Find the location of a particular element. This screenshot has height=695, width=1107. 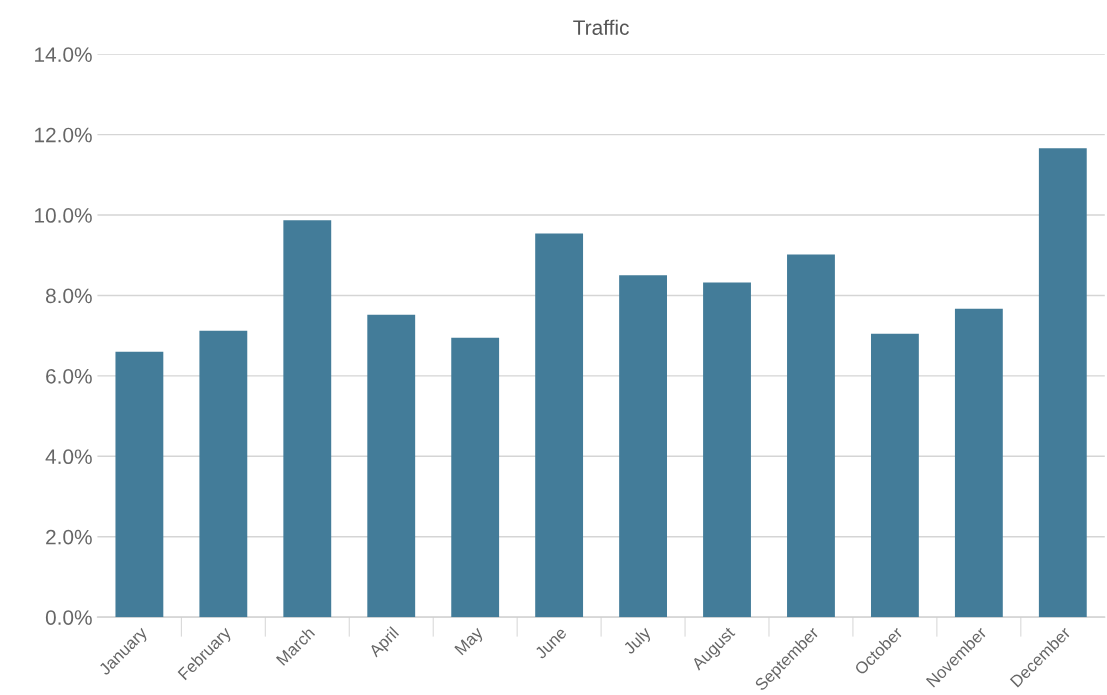

y-tick-label: 12.0% is located at coordinates (63, 135).